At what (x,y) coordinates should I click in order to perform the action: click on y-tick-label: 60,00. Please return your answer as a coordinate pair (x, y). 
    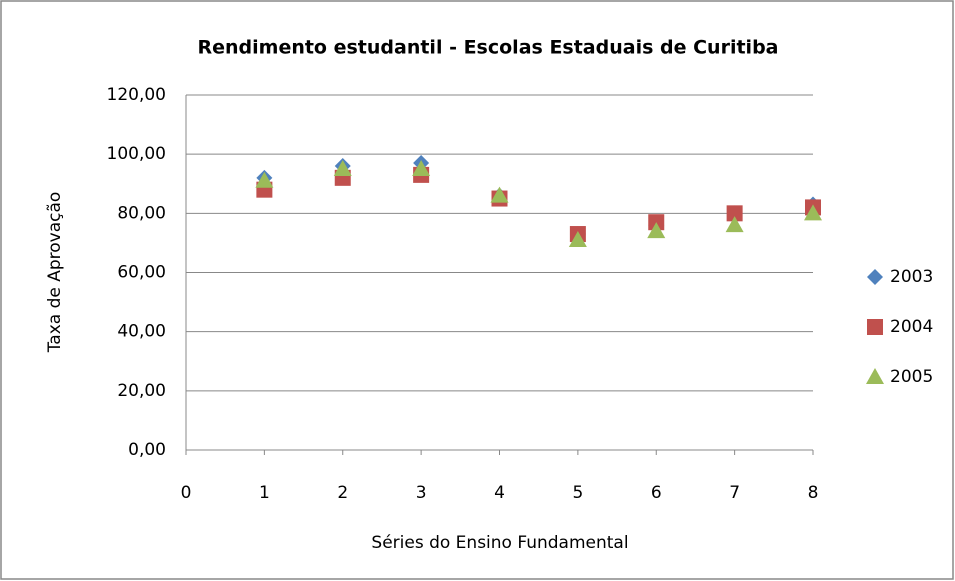
    Looking at the image, I should click on (141, 273).